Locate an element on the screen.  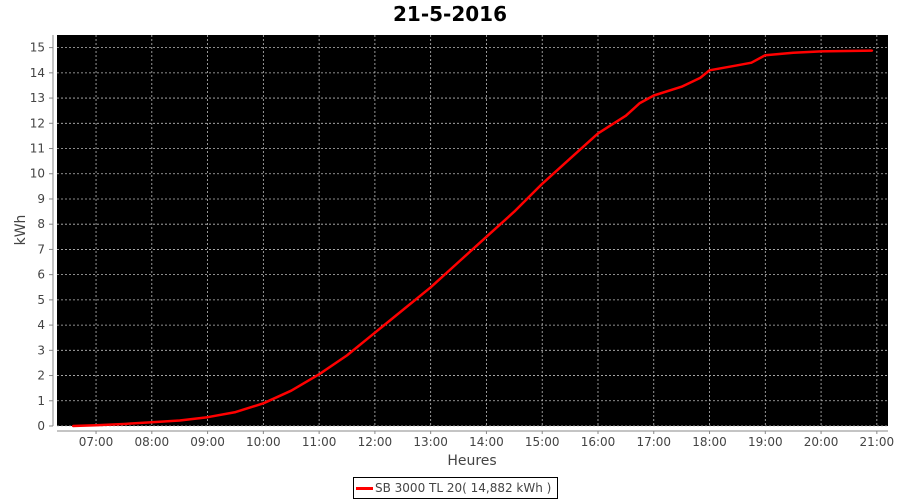
y-tick-label: 10 is located at coordinates (37, 174).